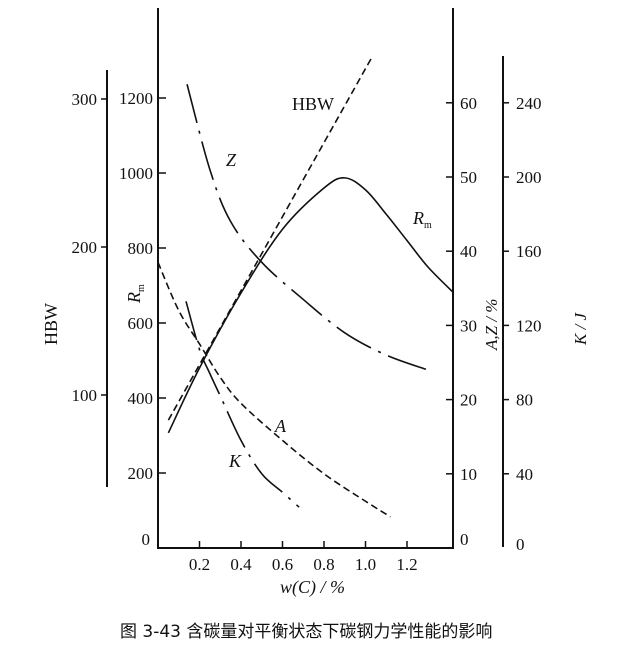 This screenshot has height=667, width=625. Describe the element at coordinates (282, 564) in the screenshot. I see `x-tick-label: 0.6` at that location.